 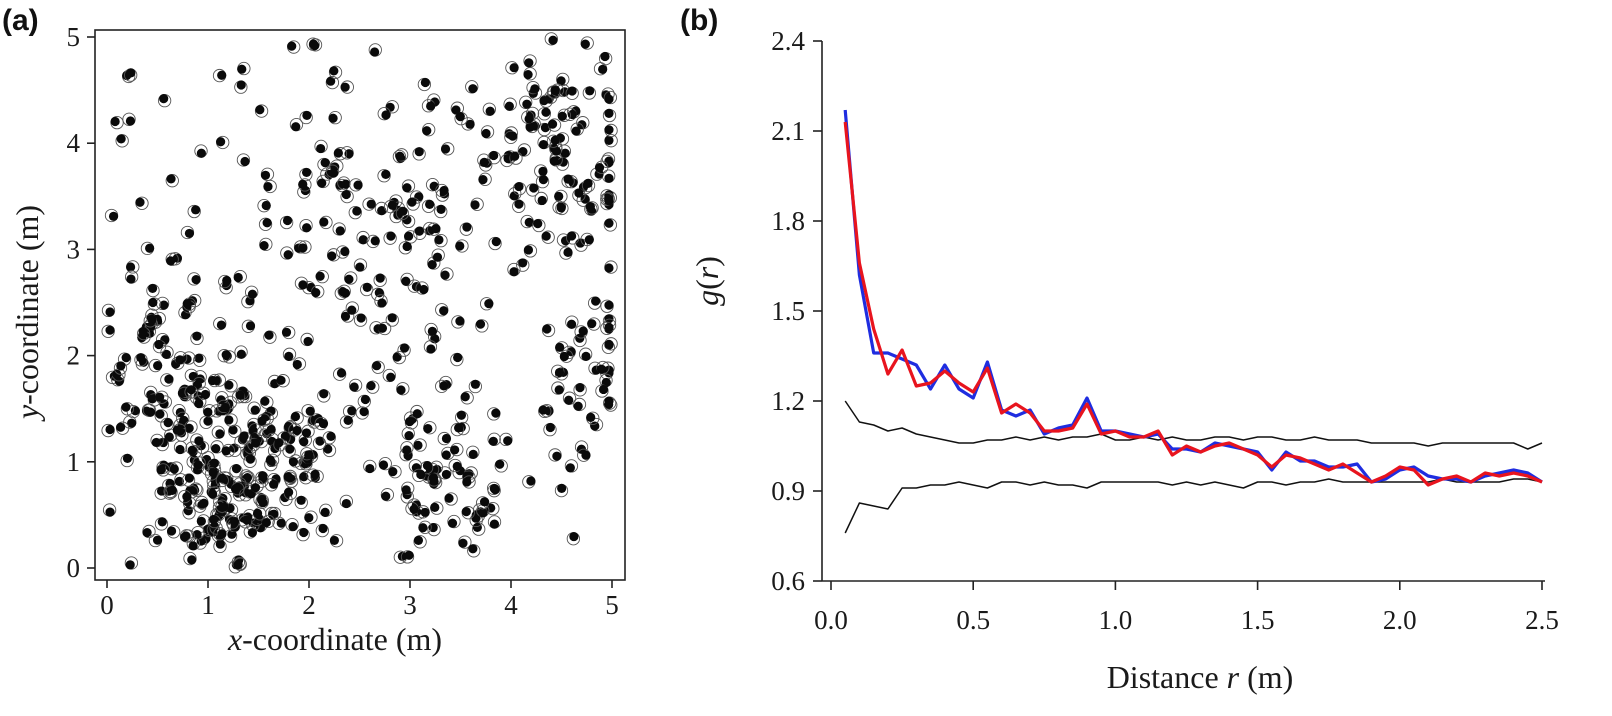 What do you see at coordinates (1258, 620) in the screenshot?
I see `x-tick-label: 1.5` at bounding box center [1258, 620].